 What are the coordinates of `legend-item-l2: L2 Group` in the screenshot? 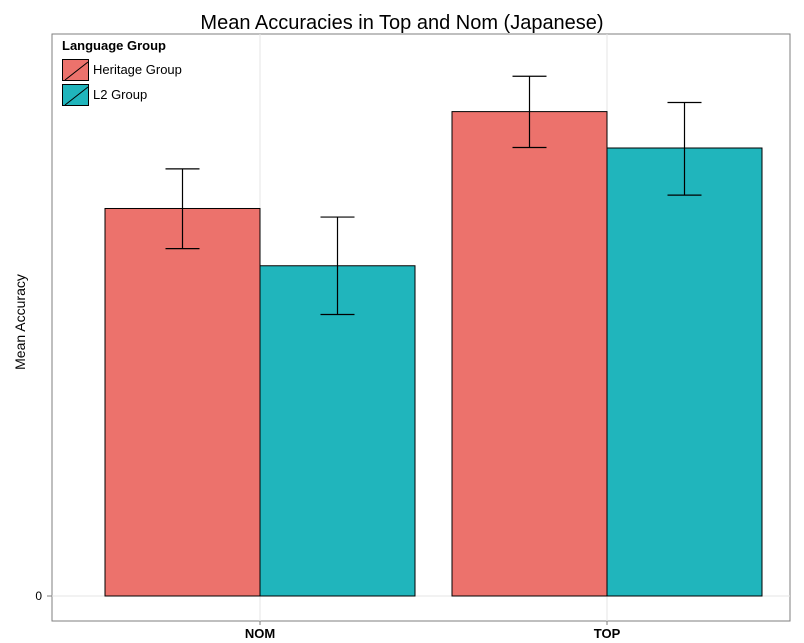 It's located at (122, 94).